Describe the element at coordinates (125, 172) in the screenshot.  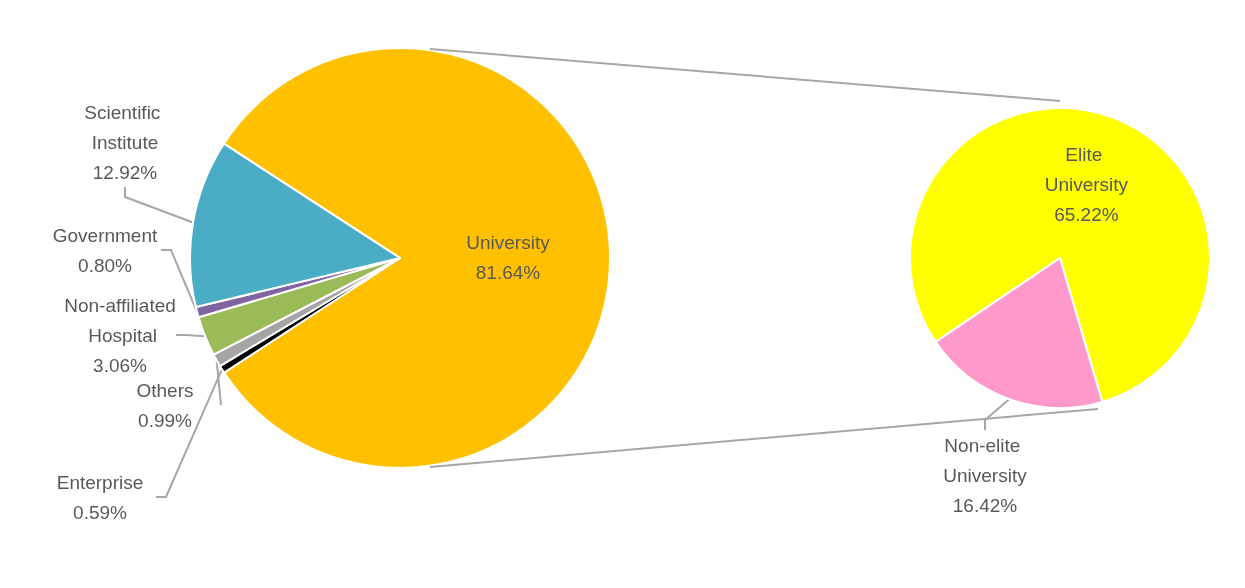
I see `data-label: 12.92%` at that location.